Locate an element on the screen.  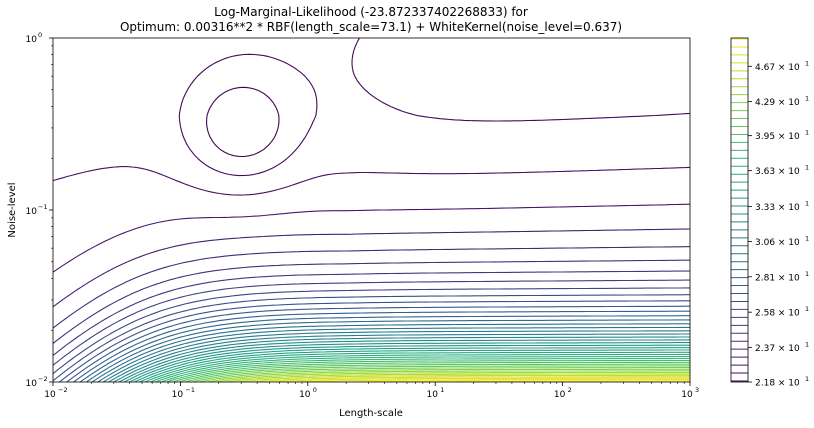
x-tick-exponent: −1 is located at coordinates (190, 390).